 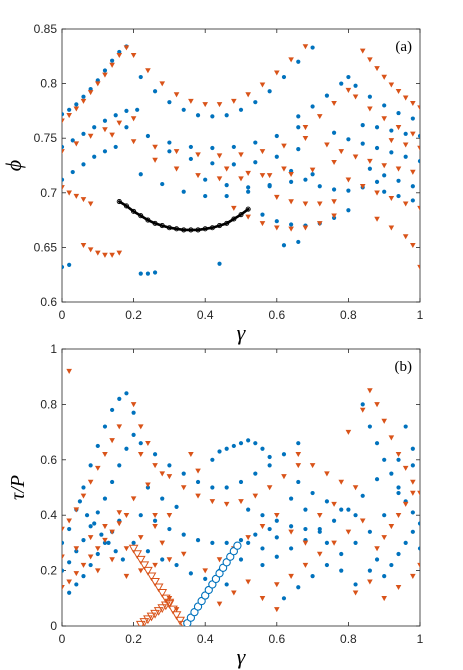 I want to click on y-tick-label: 0.2, so click(x=48, y=571).